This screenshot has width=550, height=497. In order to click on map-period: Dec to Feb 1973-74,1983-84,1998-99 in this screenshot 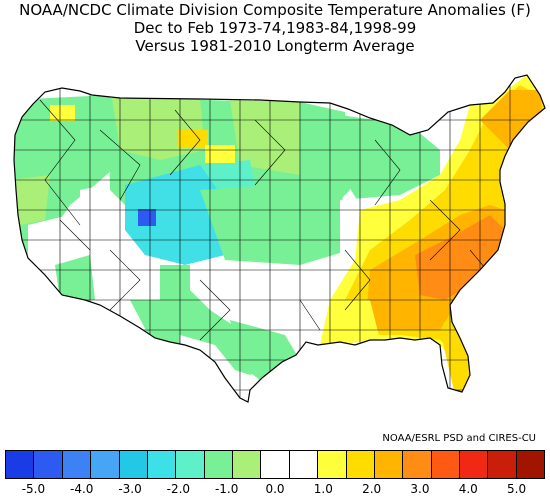, I will do `click(275, 28)`.